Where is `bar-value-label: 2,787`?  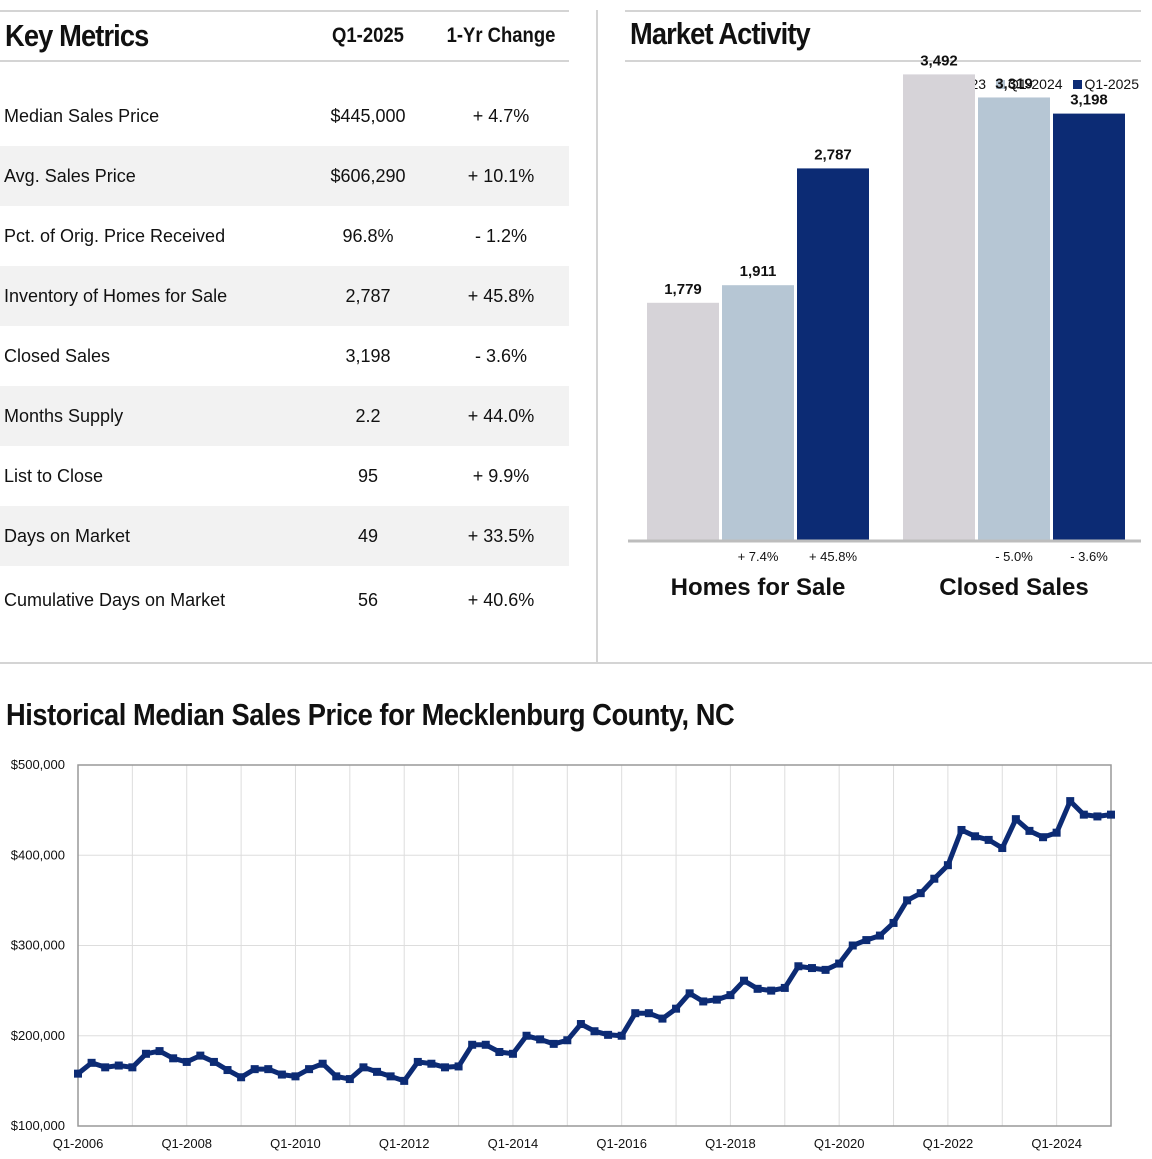
bar-value-label: 2,787 is located at coordinates (833, 154).